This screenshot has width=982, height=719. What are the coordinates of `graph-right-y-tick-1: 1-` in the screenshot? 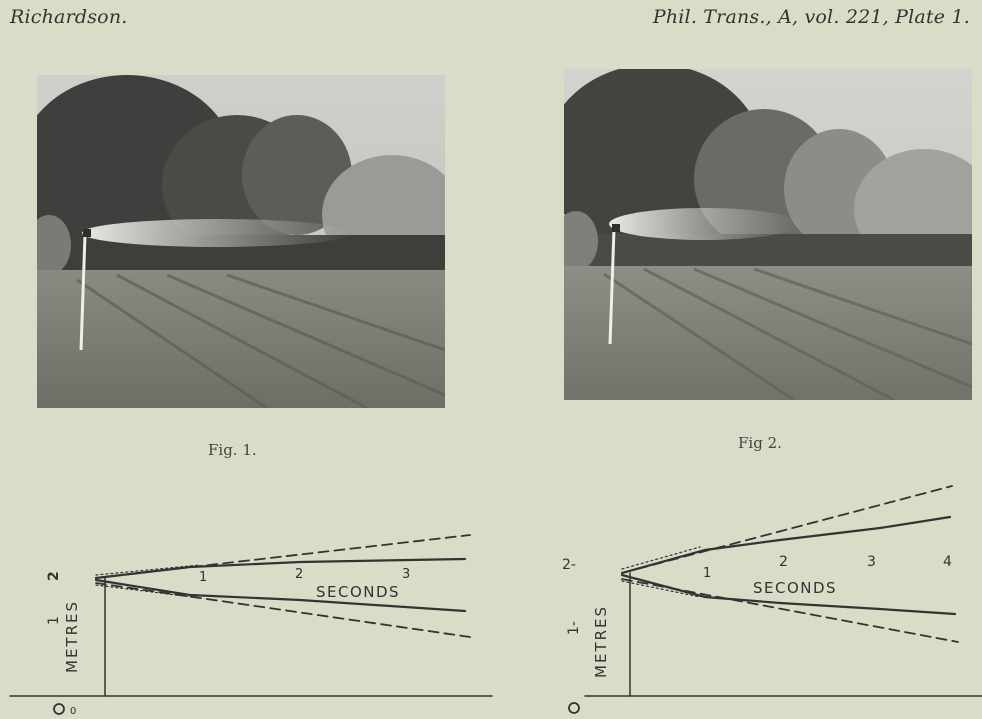 It's located at (574, 628).